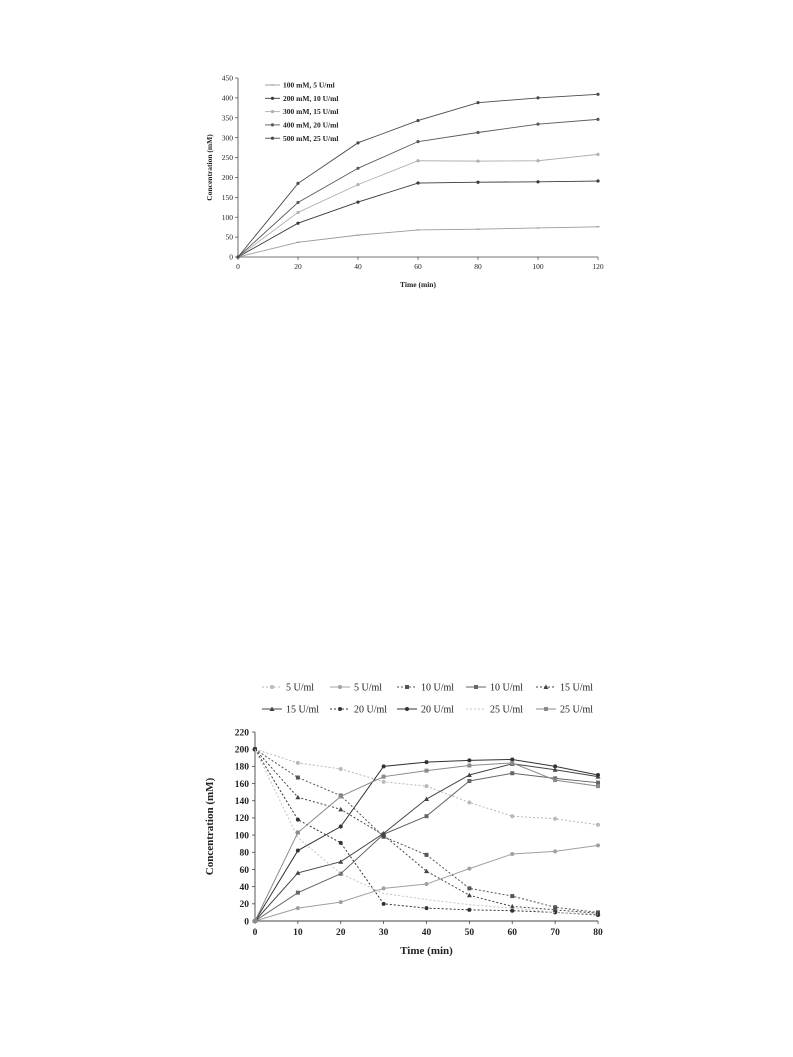 The image size is (793, 1057). Describe the element at coordinates (228, 197) in the screenshot. I see `y-tick-label: 150` at that location.